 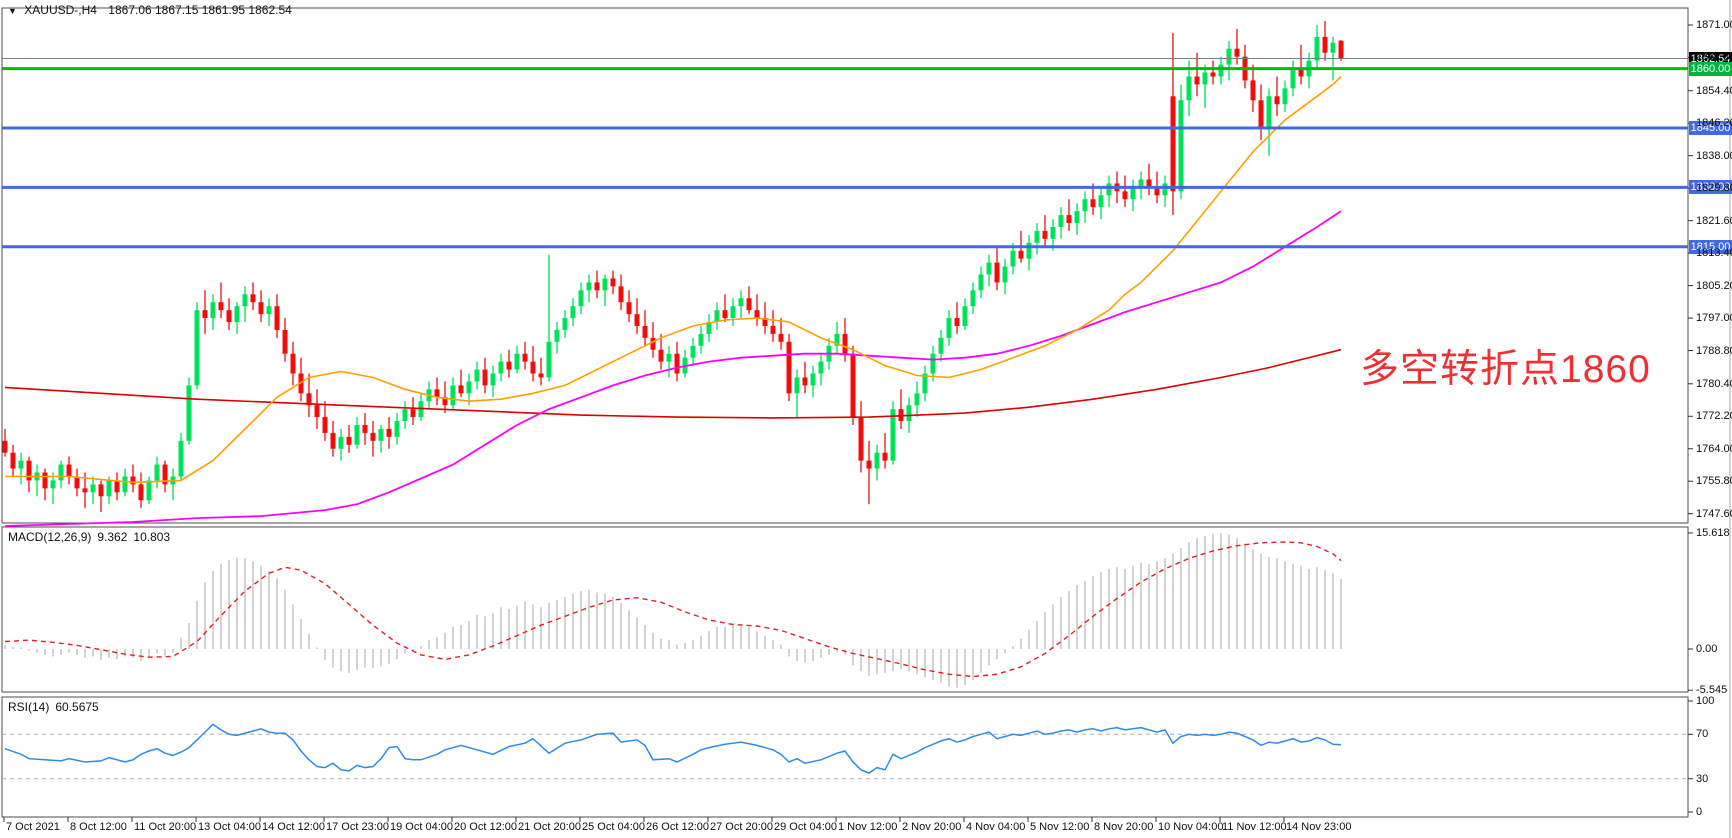 What do you see at coordinates (673, 383) in the screenshot?
I see `ma-slow-line` at bounding box center [673, 383].